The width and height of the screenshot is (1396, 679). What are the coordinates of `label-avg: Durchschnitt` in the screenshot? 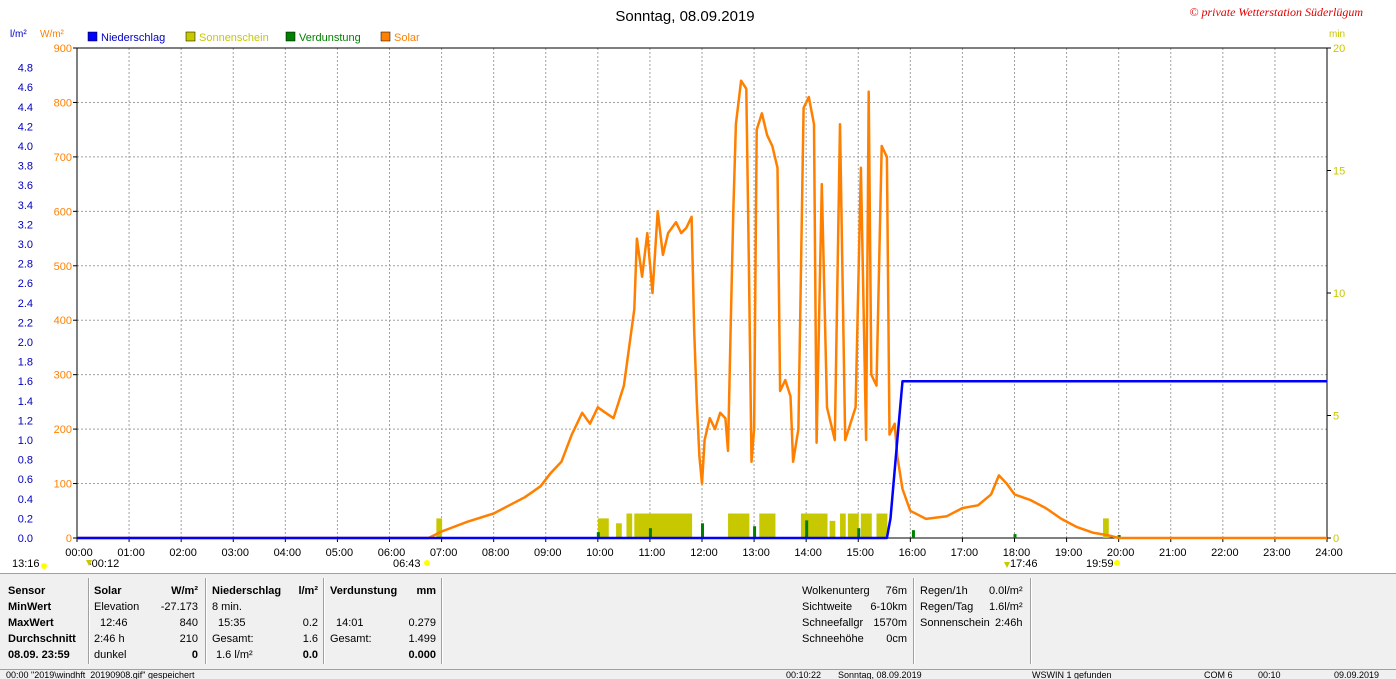 It's located at (42, 639).